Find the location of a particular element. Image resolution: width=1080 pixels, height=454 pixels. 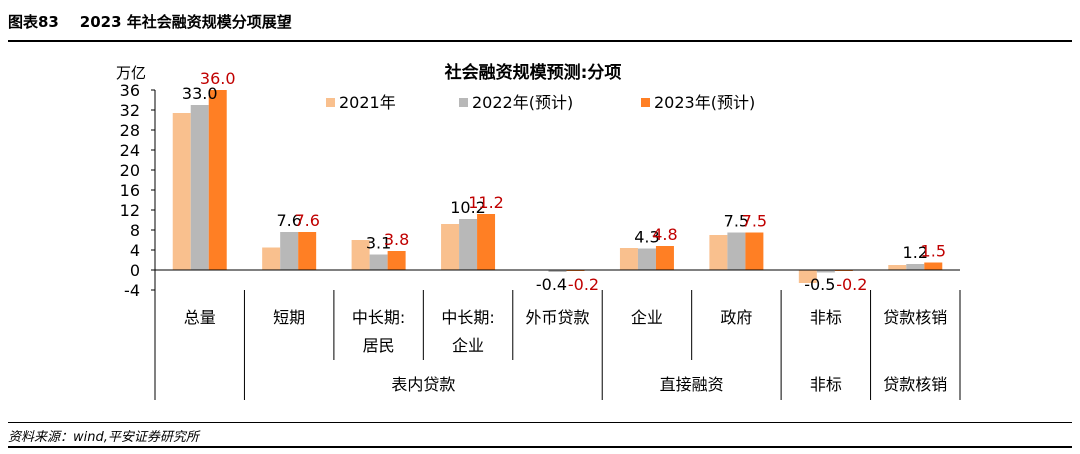

category-label: 政府 is located at coordinates (736, 317).